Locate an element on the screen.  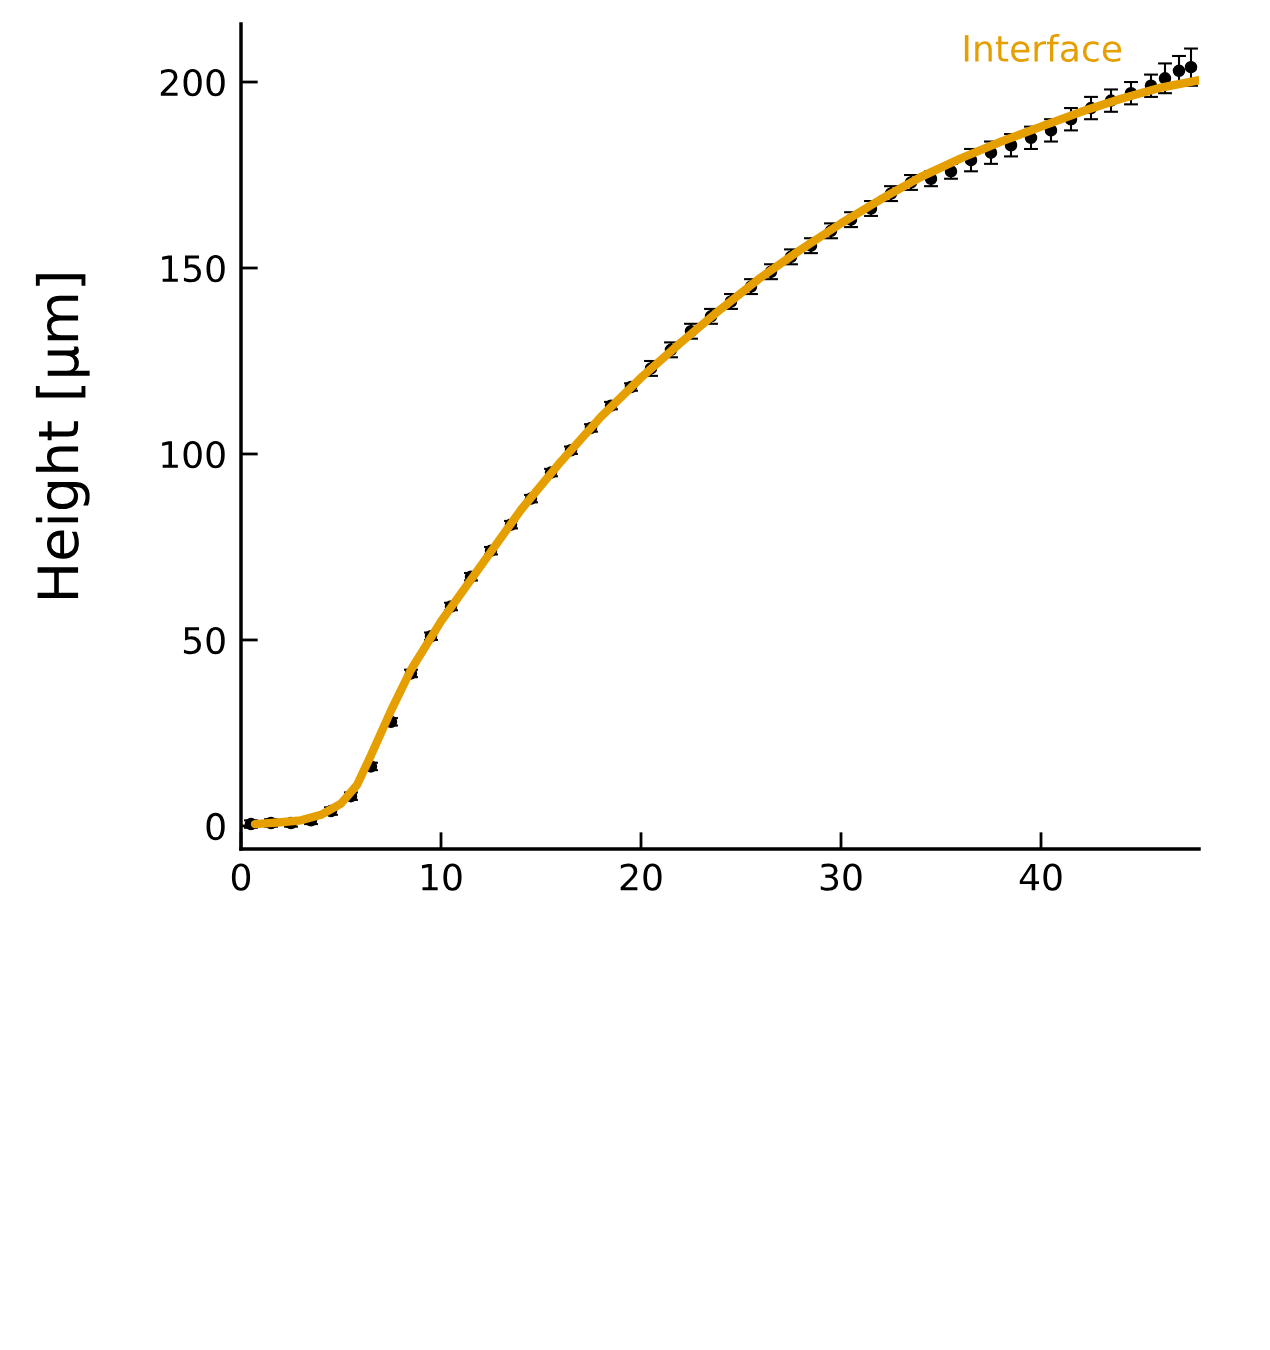
y-tick-label: 100 is located at coordinates (193, 454).